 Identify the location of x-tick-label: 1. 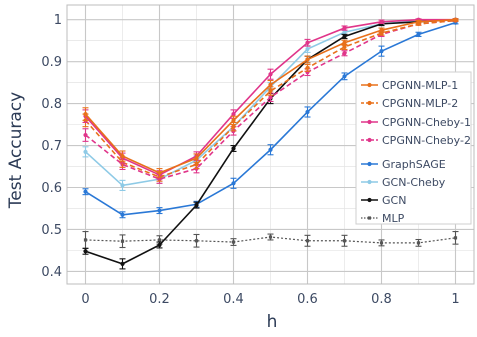
(455, 299).